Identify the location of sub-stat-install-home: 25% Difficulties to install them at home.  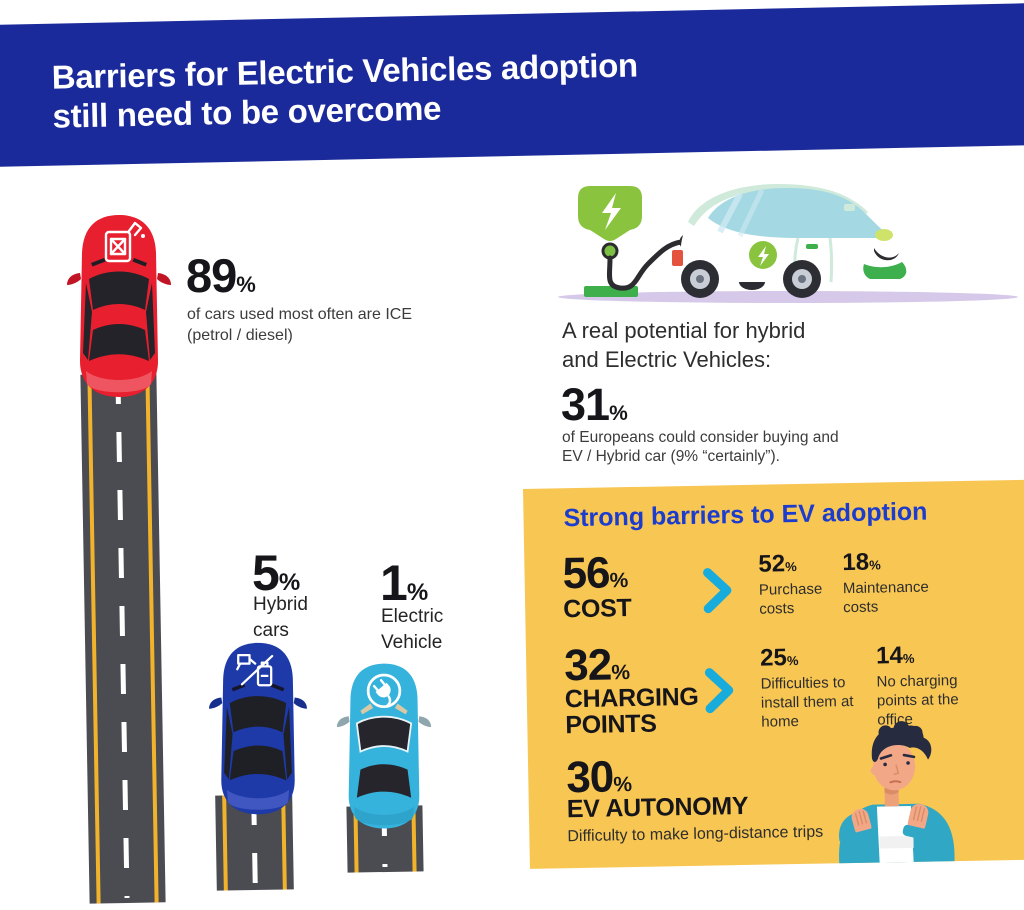
(806, 687).